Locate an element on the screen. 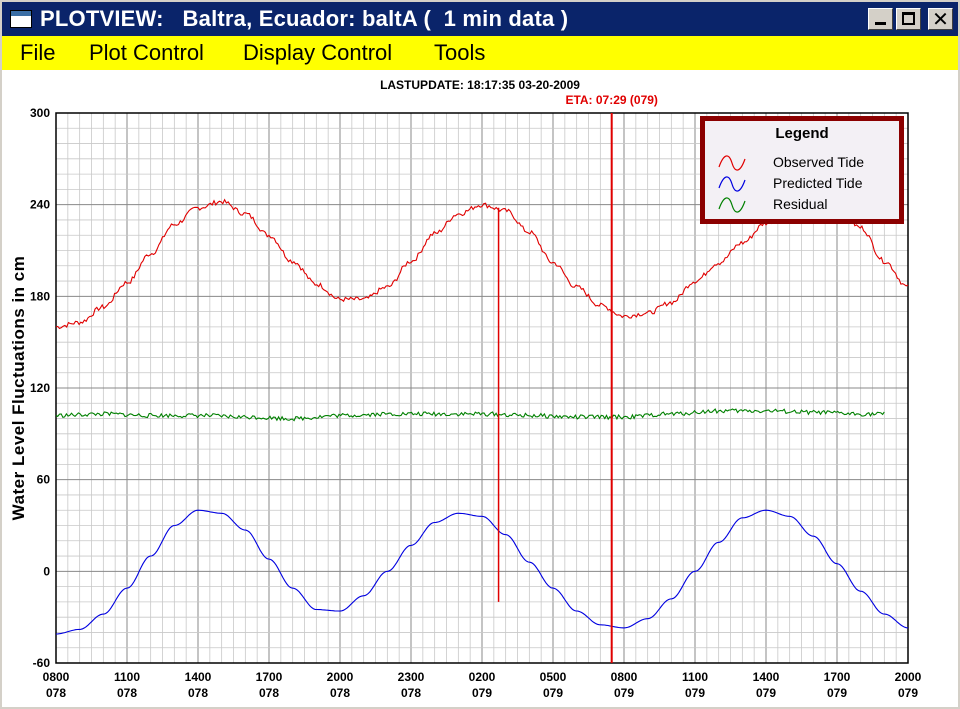 The image size is (960, 709). y-axis-label: Water Level Fluctuations in cm is located at coordinates (18, 388).